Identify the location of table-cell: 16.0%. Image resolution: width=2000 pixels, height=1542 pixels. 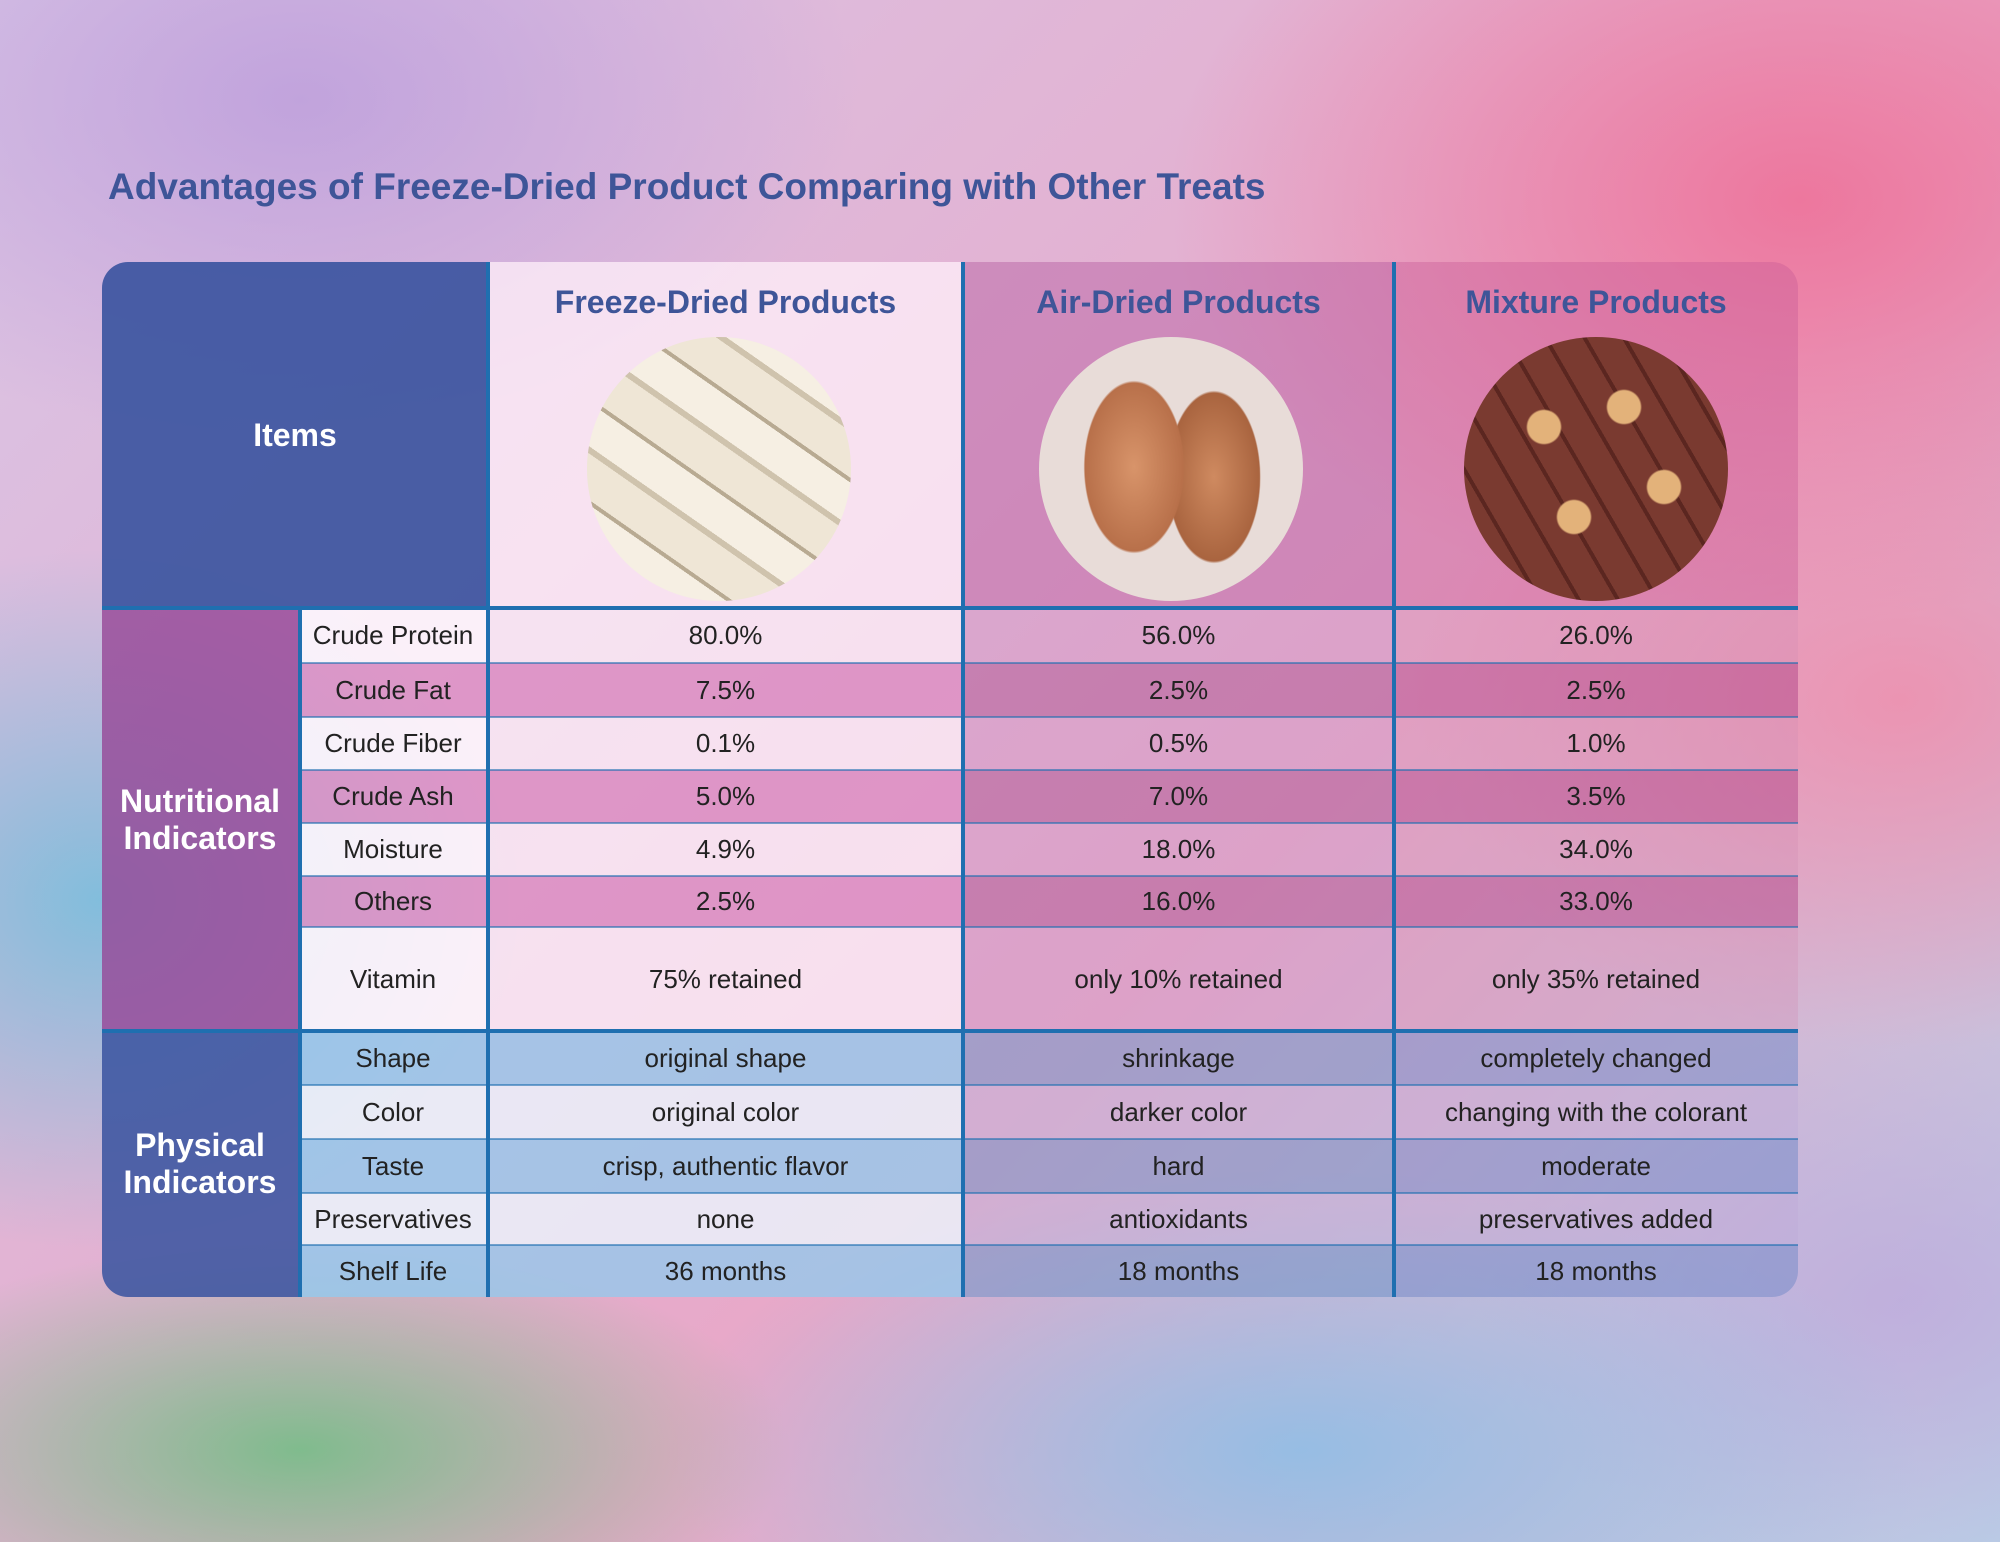
(1178, 901).